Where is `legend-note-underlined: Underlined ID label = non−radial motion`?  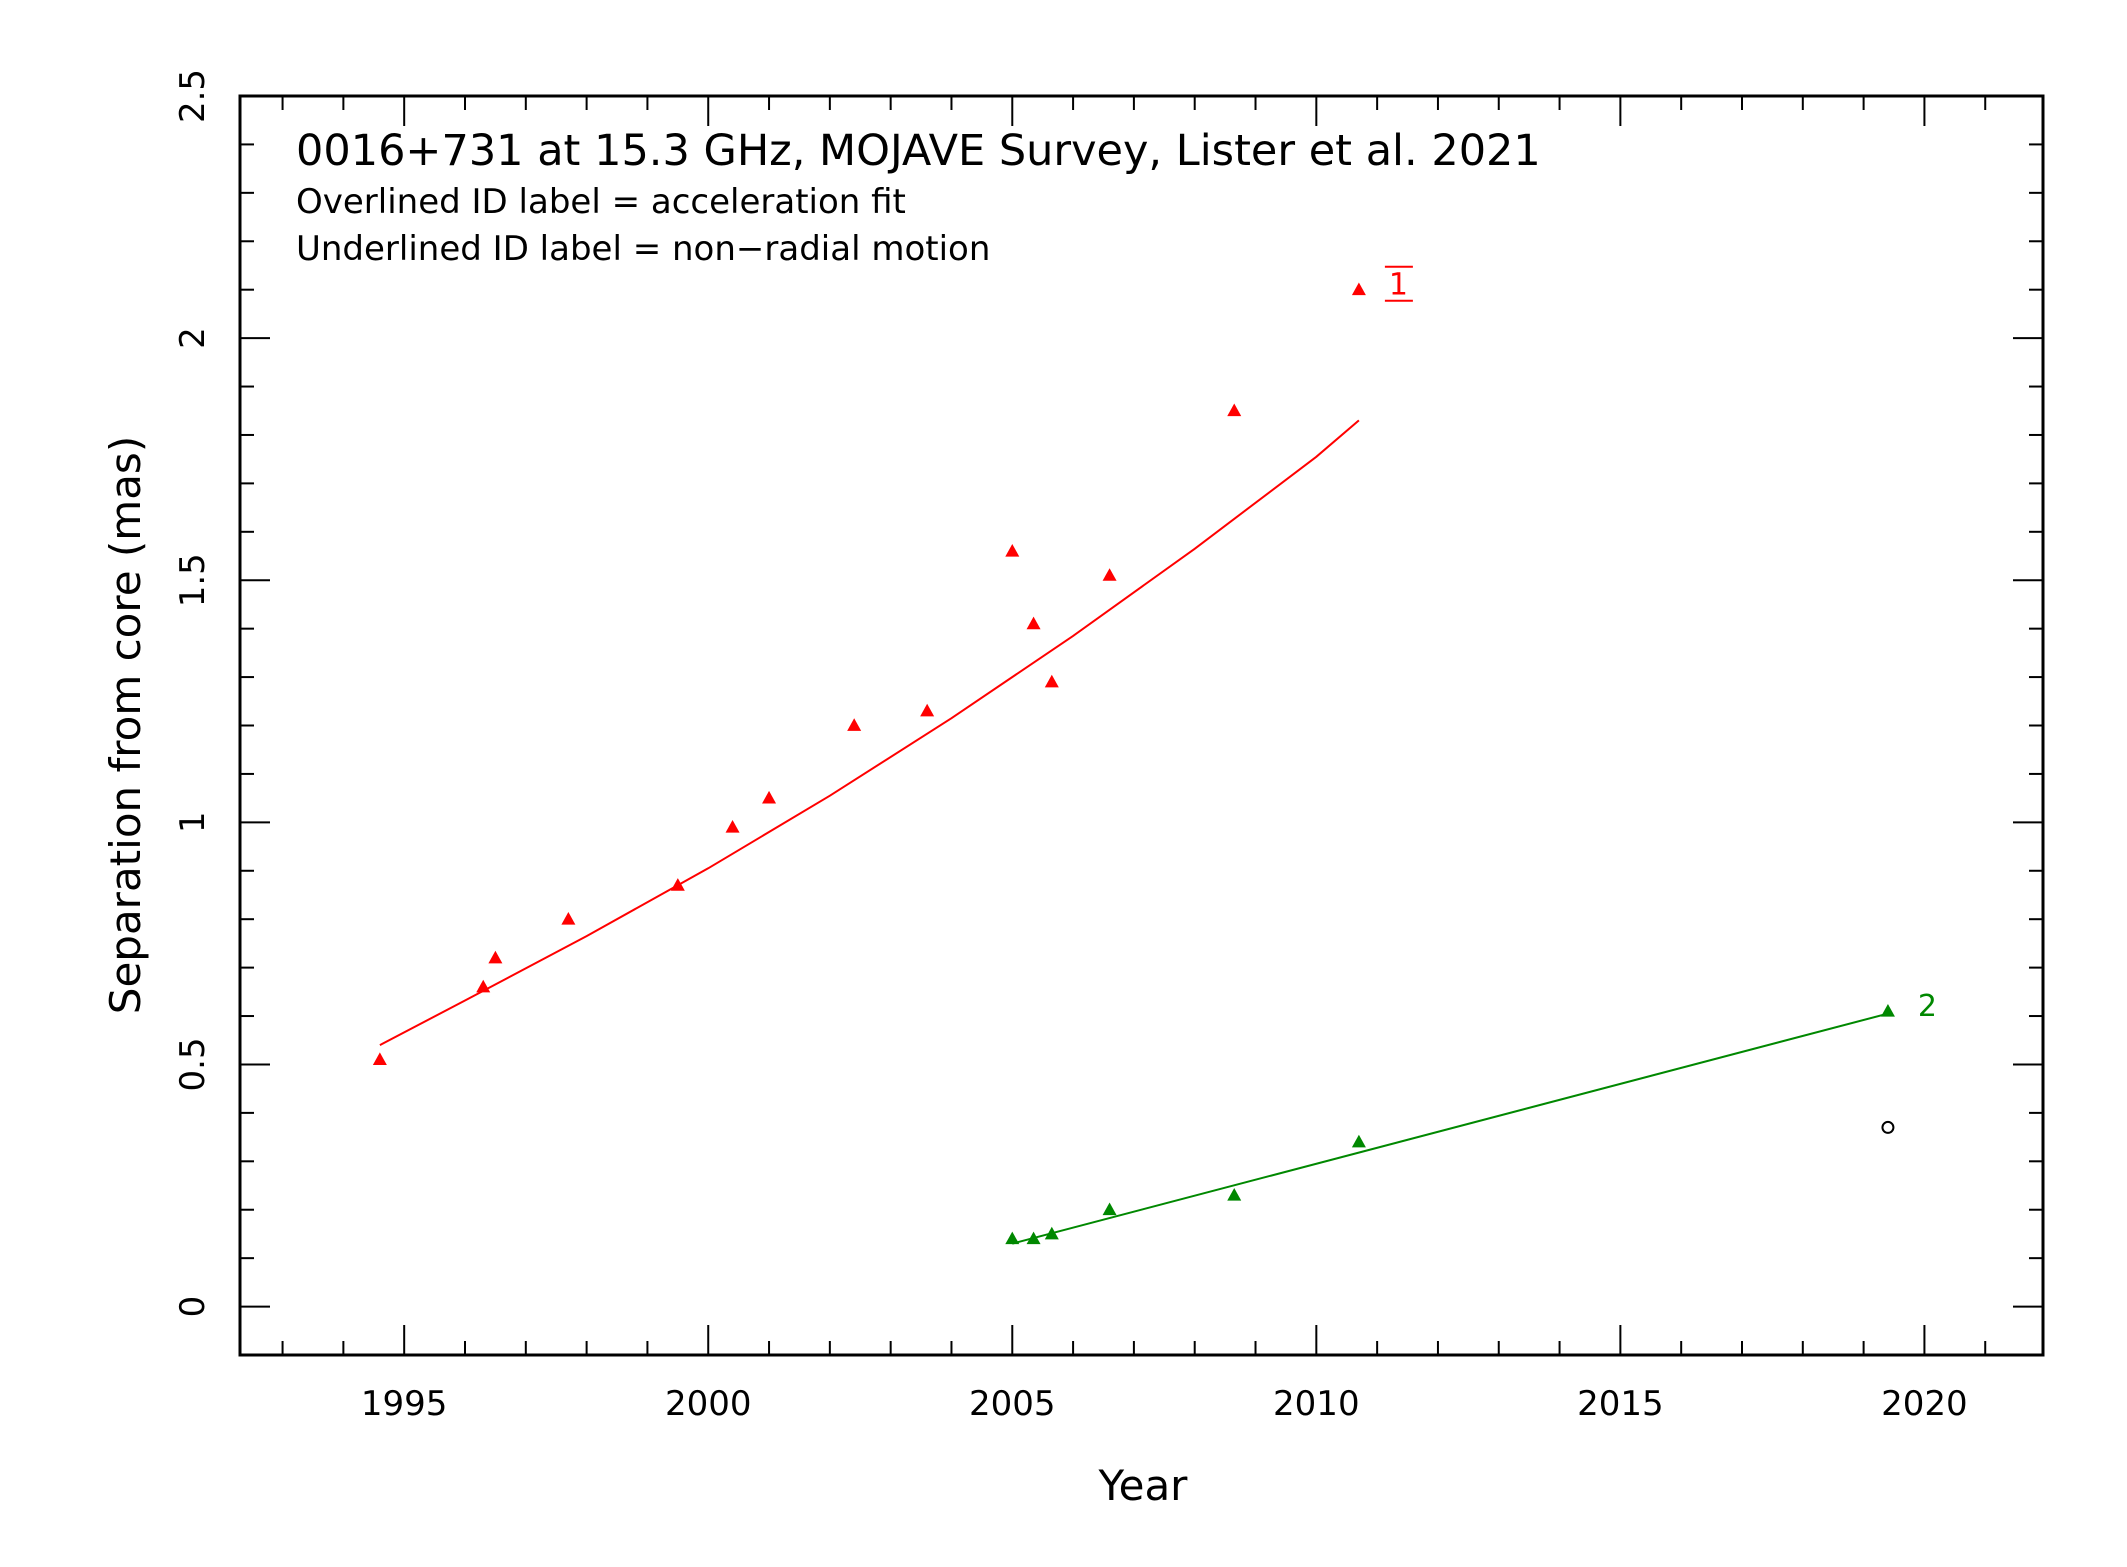 legend-note-underlined: Underlined ID label = non−radial motion is located at coordinates (643, 249).